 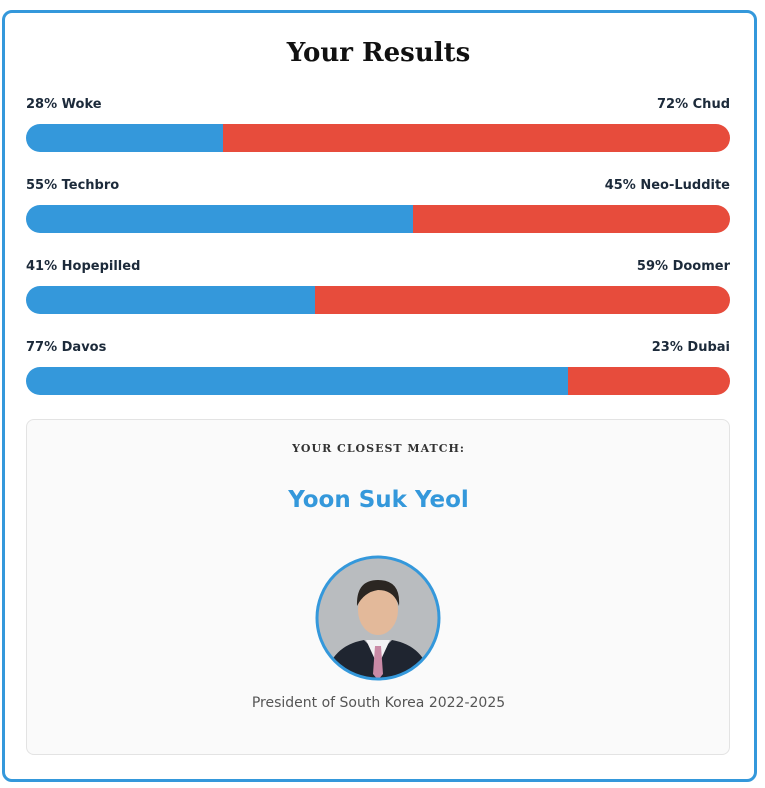 What do you see at coordinates (378, 448) in the screenshot?
I see `match-heading: YOUR CLOSEST MATCH:` at bounding box center [378, 448].